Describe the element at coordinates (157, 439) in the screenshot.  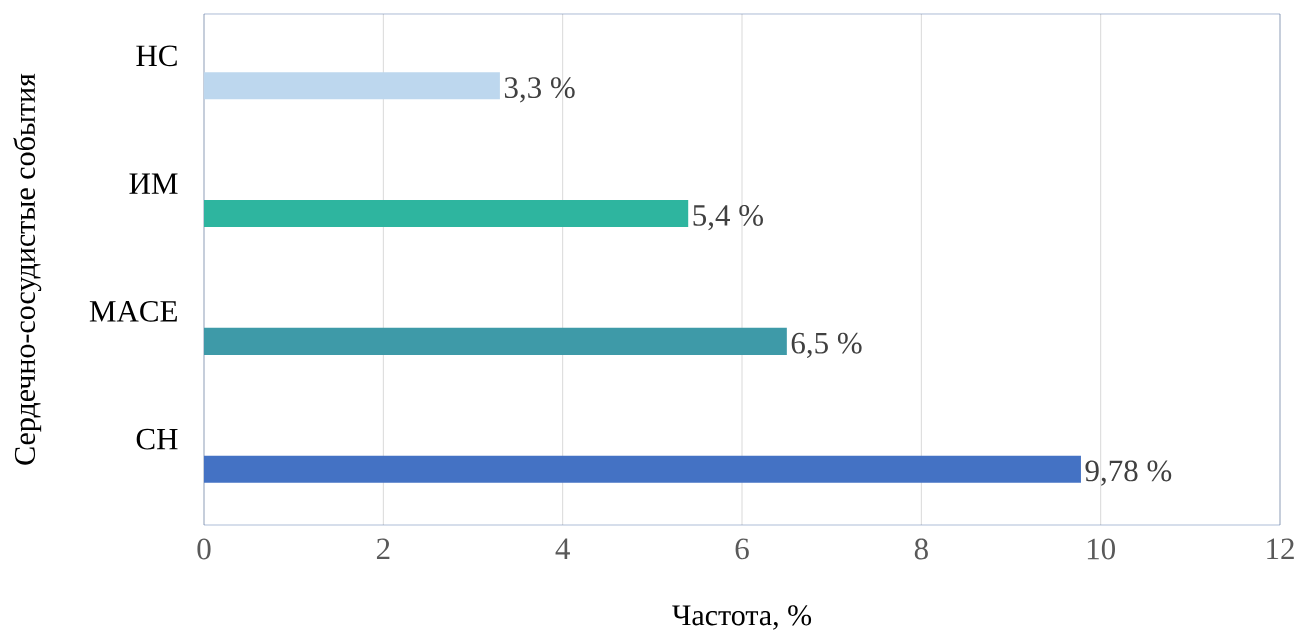
I see `y-tick-label: СН` at that location.